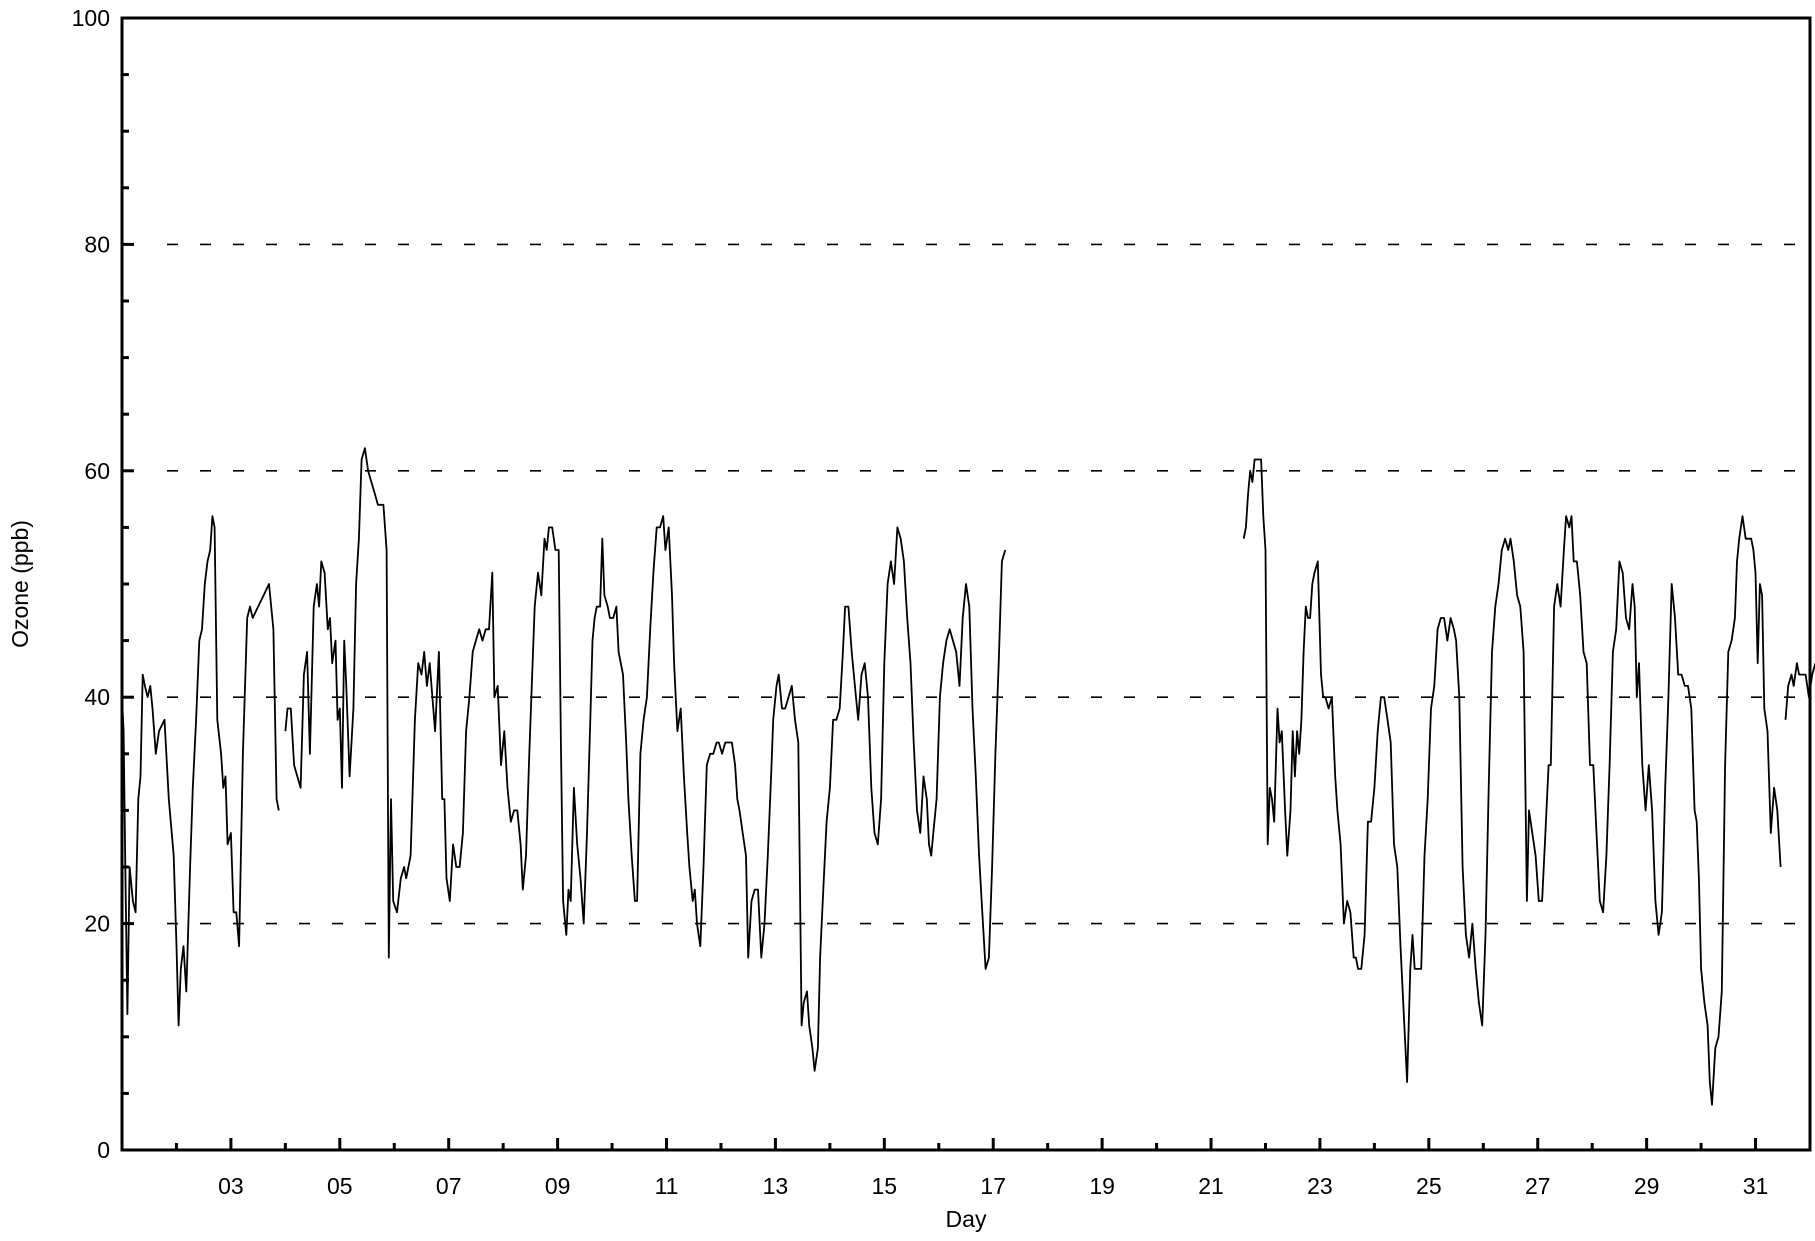 This screenshot has width=1815, height=1241. Describe the element at coordinates (97, 471) in the screenshot. I see `y-tick-label-60: 60` at that location.